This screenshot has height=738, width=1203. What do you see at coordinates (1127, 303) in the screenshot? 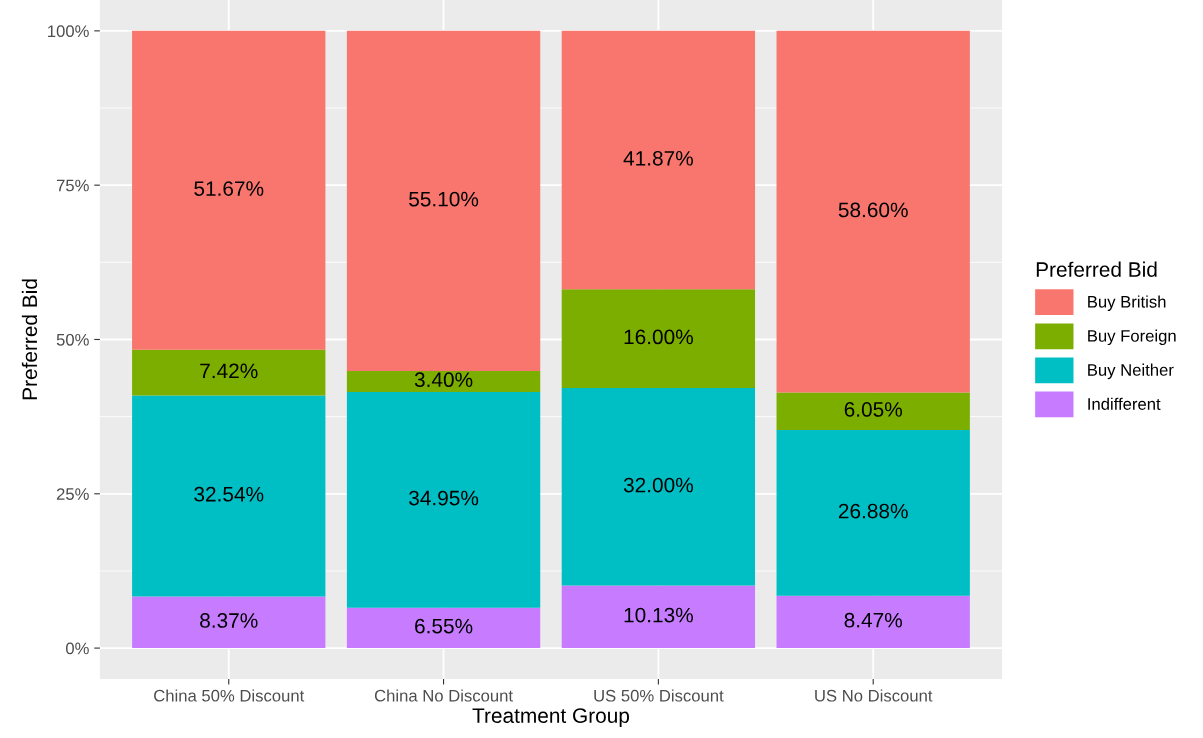
I see `legend-label: Buy British` at bounding box center [1127, 303].